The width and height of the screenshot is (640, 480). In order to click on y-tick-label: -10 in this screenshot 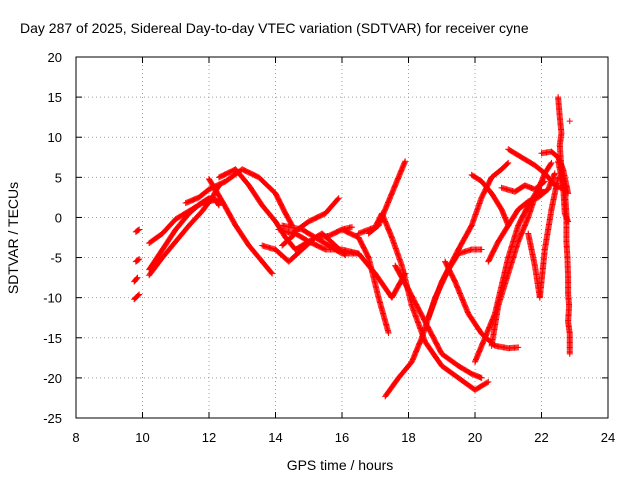, I will do `click(52, 298)`.